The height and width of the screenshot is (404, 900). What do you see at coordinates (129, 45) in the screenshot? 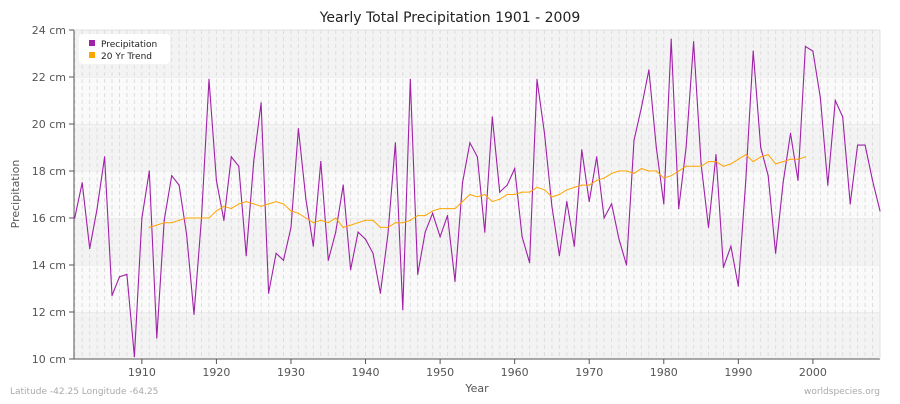
I see `legend-label-precipitation: Precipitation` at bounding box center [129, 45].